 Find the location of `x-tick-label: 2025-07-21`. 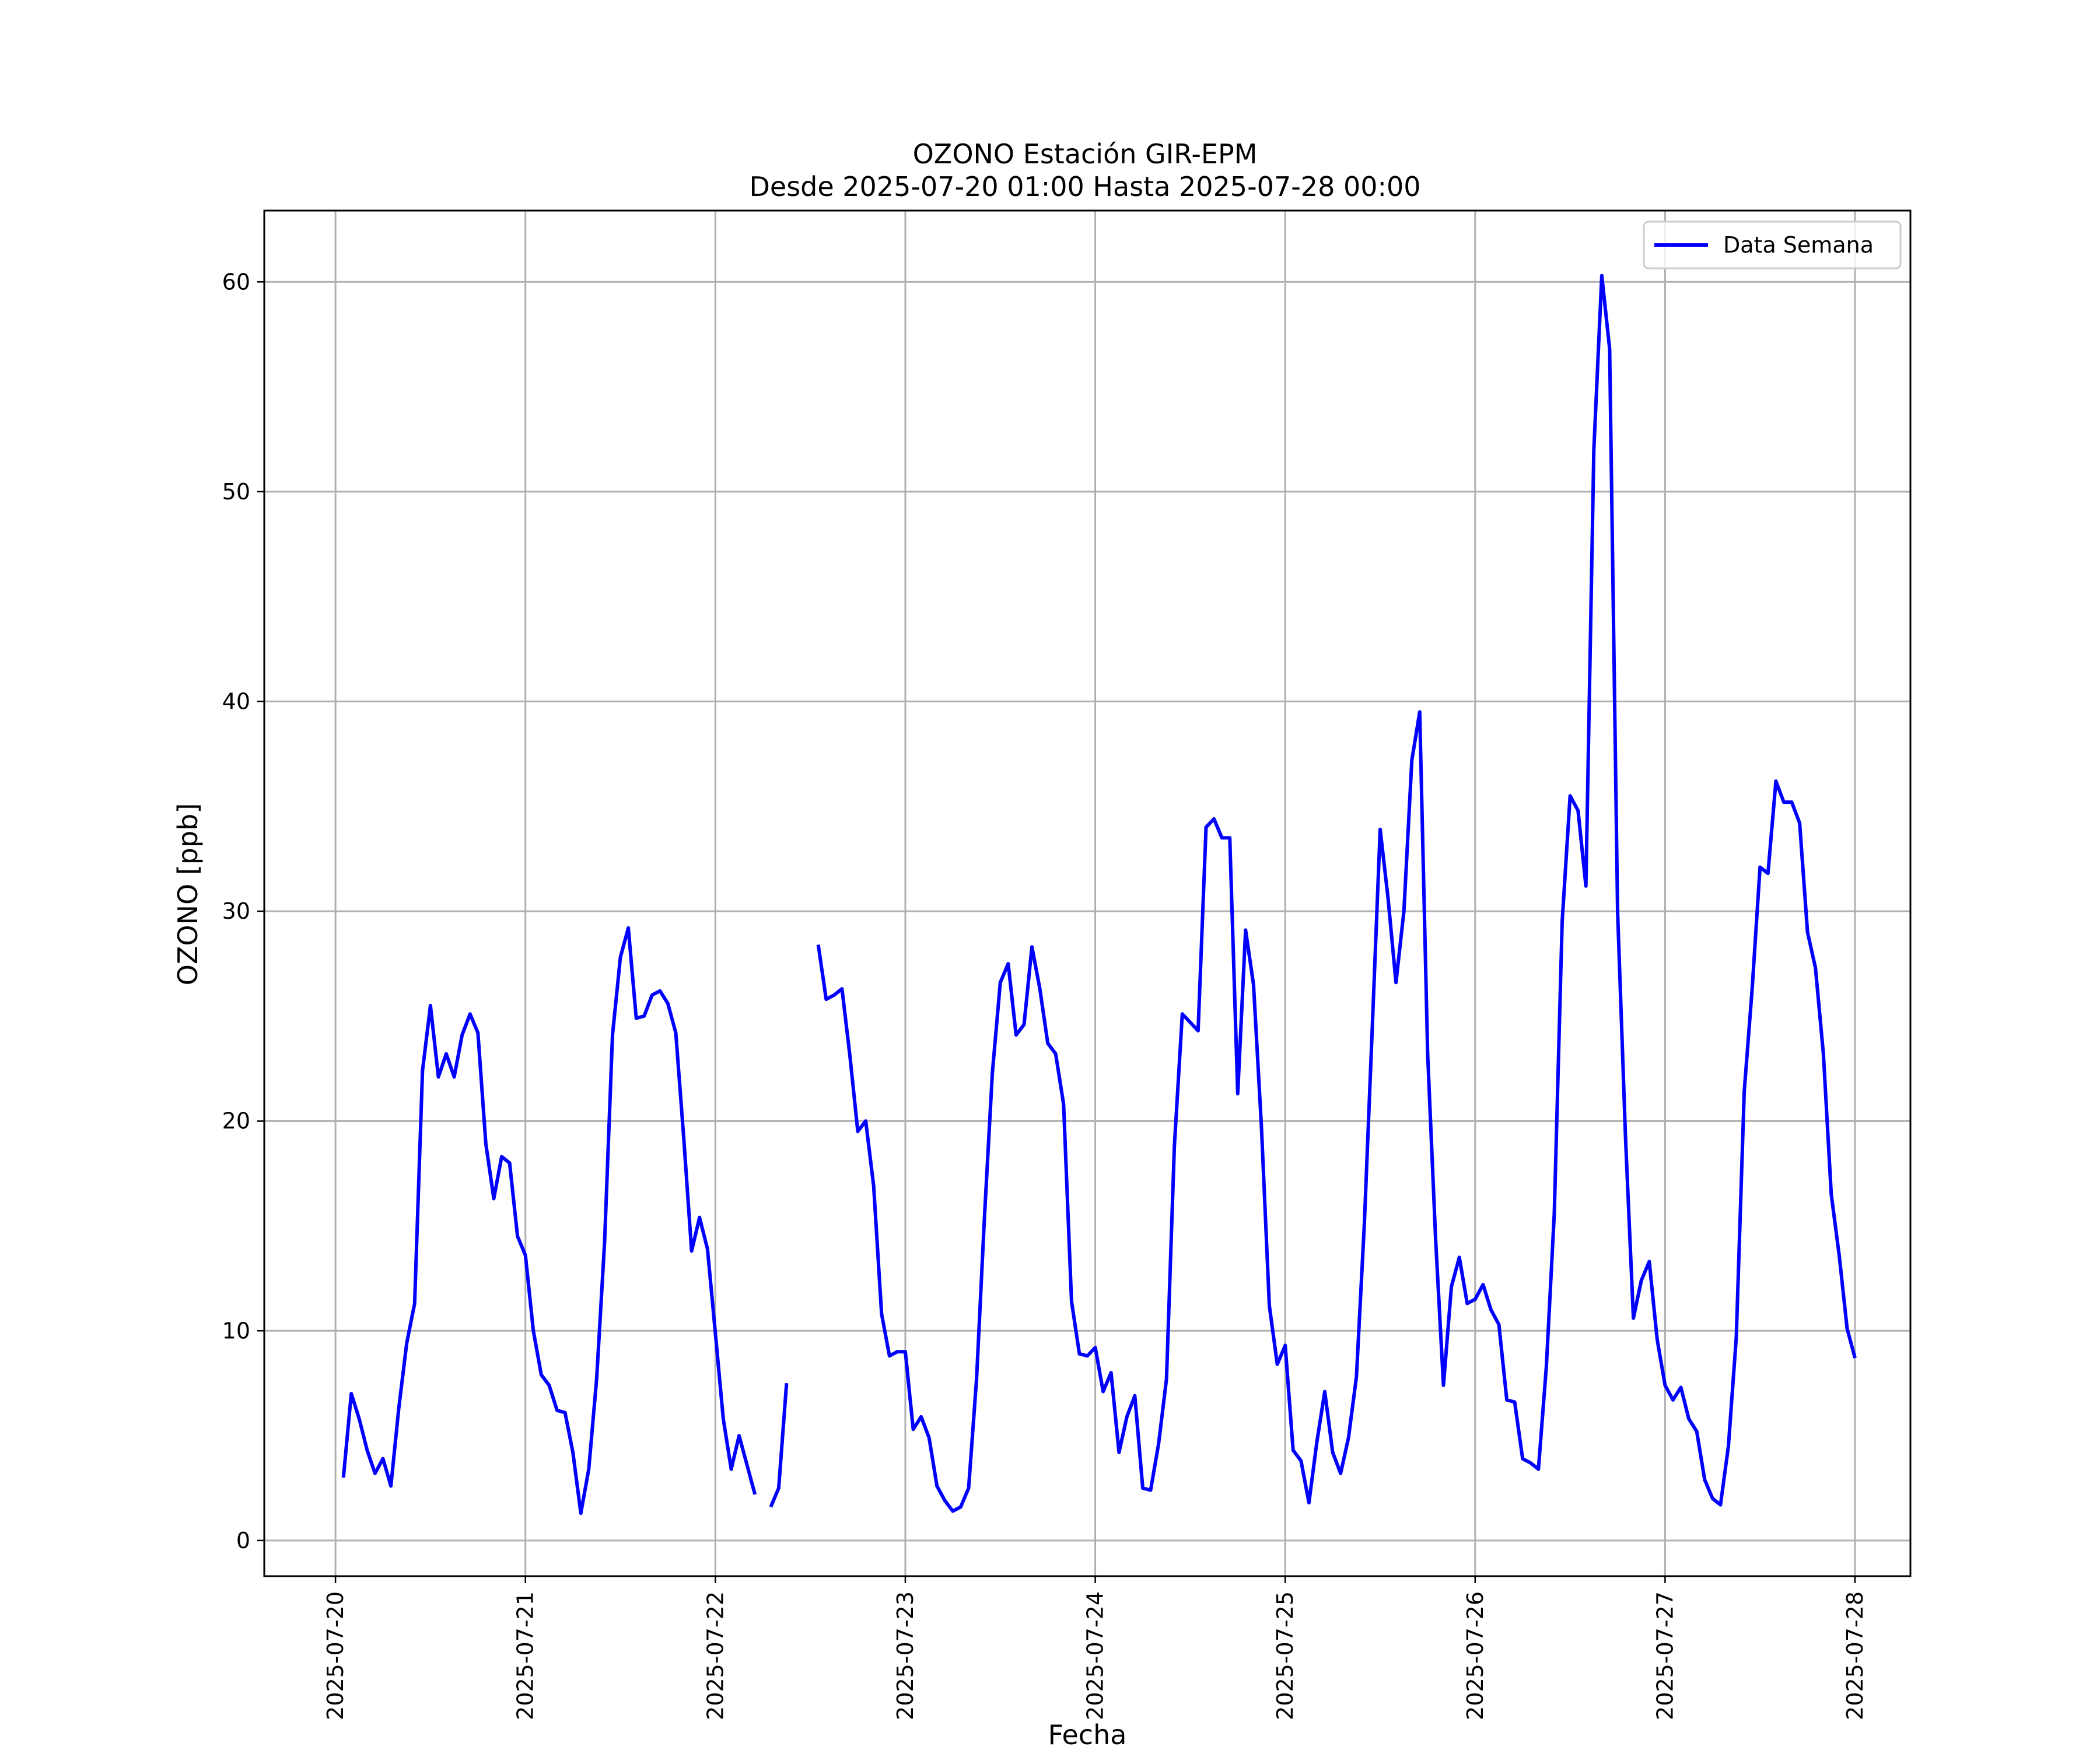

x-tick-label: 2025-07-21 is located at coordinates (525, 1655).